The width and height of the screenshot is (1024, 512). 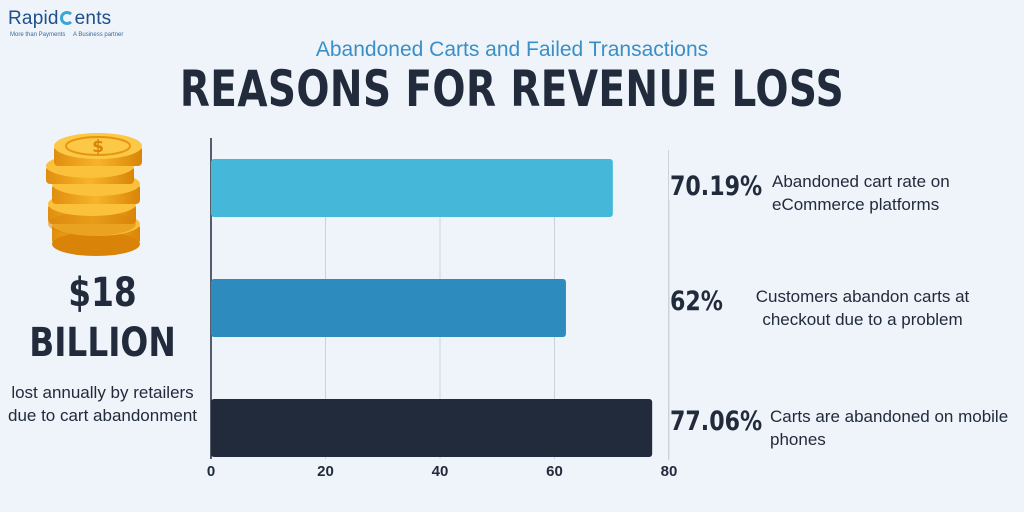 What do you see at coordinates (94, 194) in the screenshot?
I see `coin-stack-icon: $` at bounding box center [94, 194].